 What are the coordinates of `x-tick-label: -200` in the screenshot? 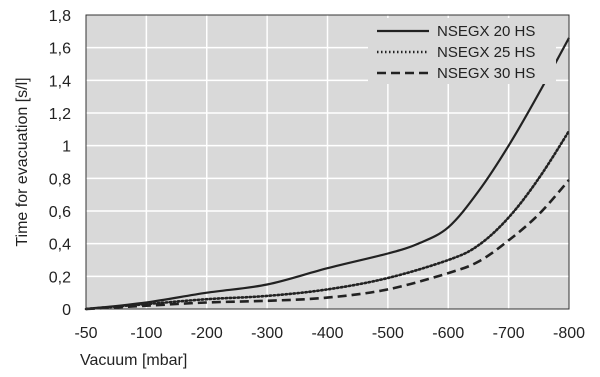 It's located at (207, 333).